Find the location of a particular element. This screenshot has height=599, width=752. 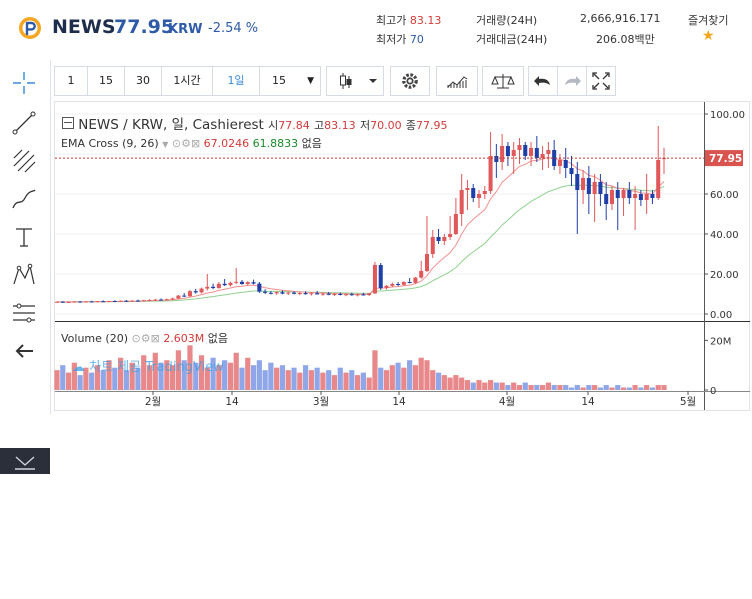

high-price-stat: 최고가 83.13 is located at coordinates (408, 20).